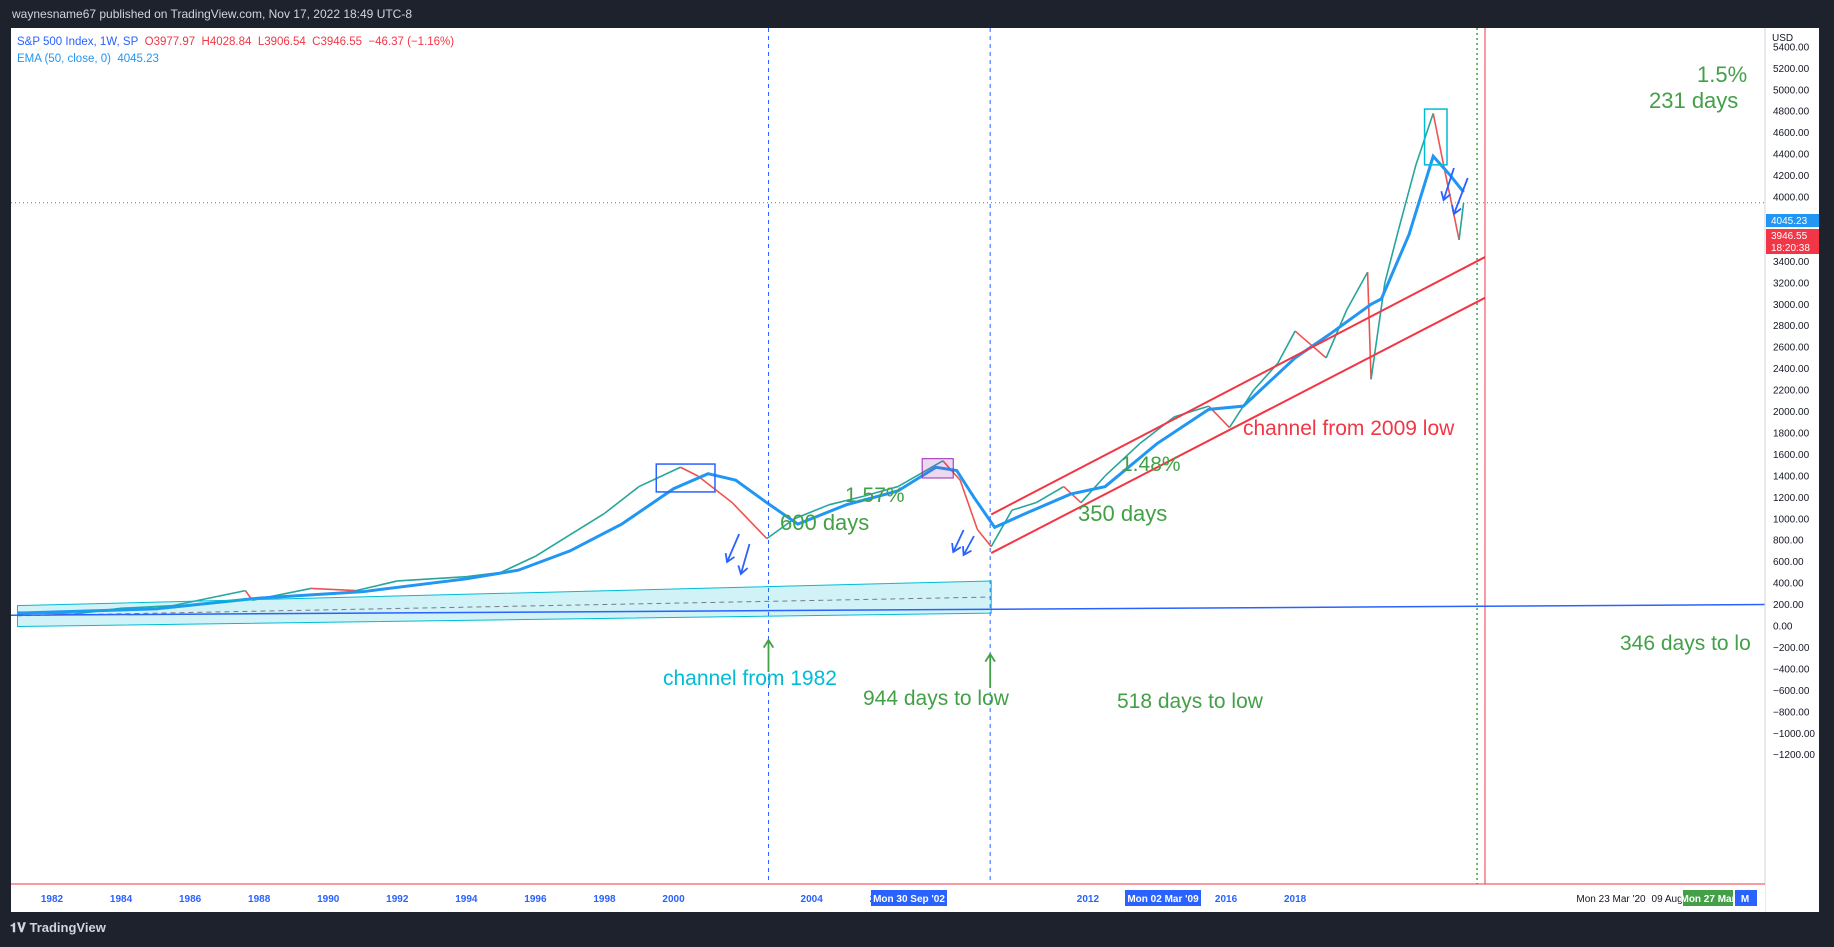  Describe the element at coordinates (967, 551) in the screenshot. I see `break-arrow-2008b-head` at that location.